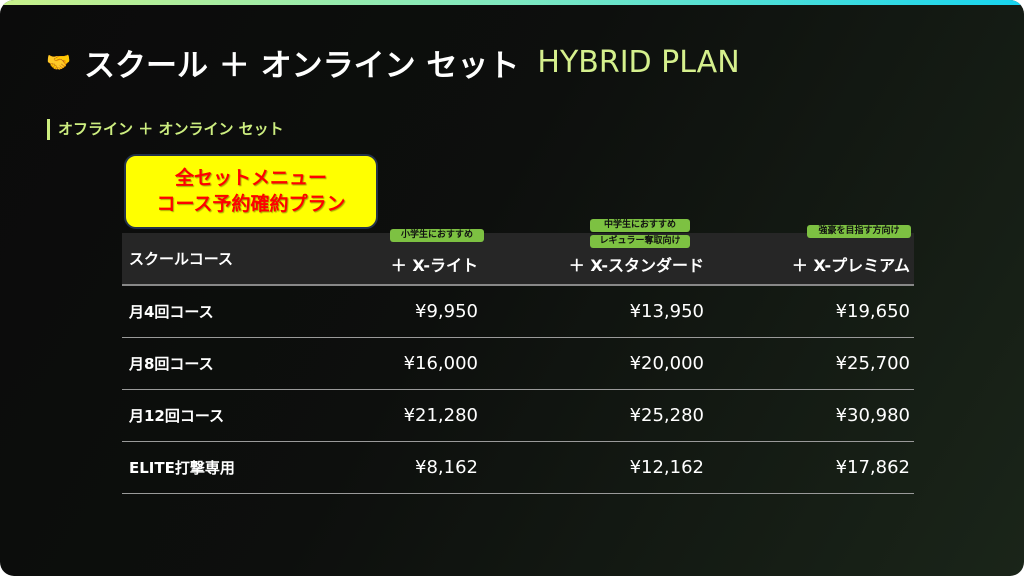  Describe the element at coordinates (393, 64) in the screenshot. I see `page-title: 🤝 スクール ＋ オンライン セット HYBRID PLAN` at that location.